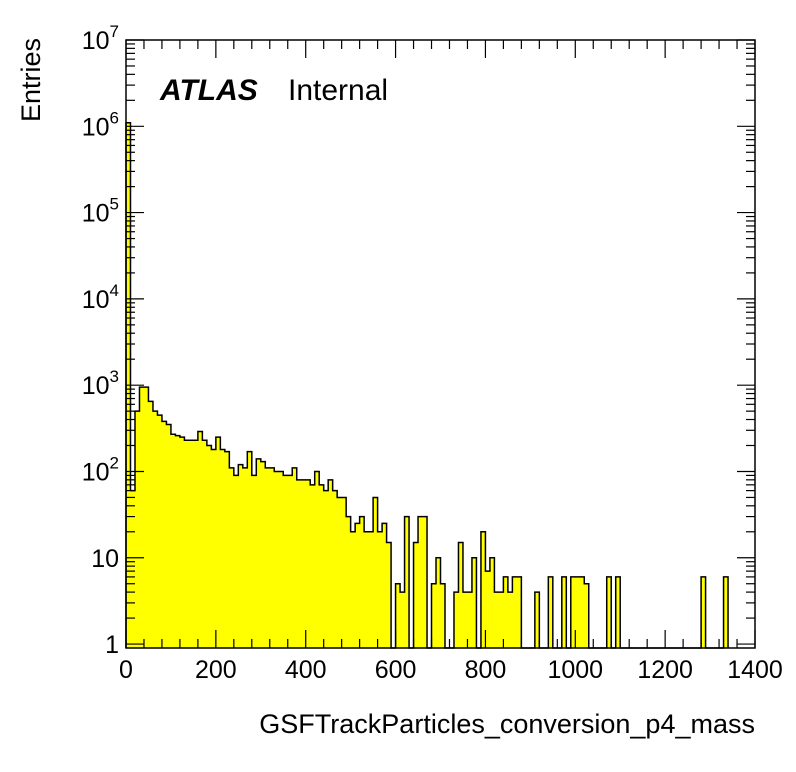 The height and width of the screenshot is (772, 796). What do you see at coordinates (306, 670) in the screenshot?
I see `x-tick-label: 400` at bounding box center [306, 670].